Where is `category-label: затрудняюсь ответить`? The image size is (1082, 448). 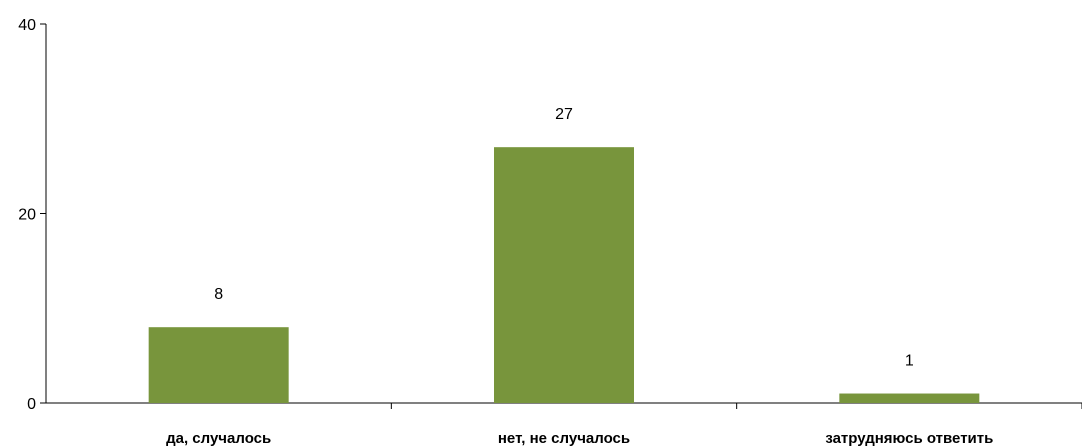 category-label: затрудняюсь ответить is located at coordinates (909, 438).